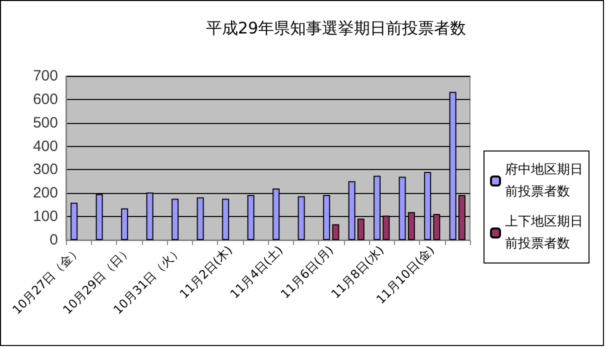 Image resolution: width=606 pixels, height=348 pixels. Describe the element at coordinates (45, 169) in the screenshot. I see `y-tick-label: 300` at that location.